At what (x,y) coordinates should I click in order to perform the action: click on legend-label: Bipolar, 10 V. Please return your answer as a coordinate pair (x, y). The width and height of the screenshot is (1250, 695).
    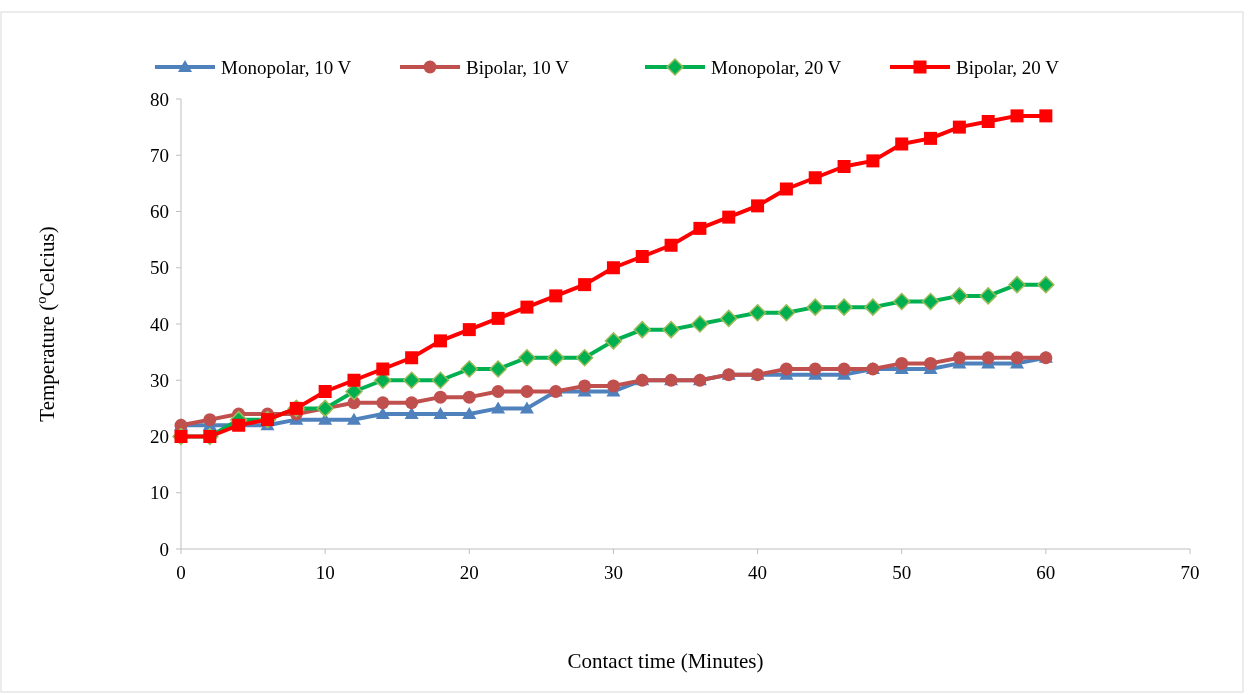
    Looking at the image, I should click on (518, 67).